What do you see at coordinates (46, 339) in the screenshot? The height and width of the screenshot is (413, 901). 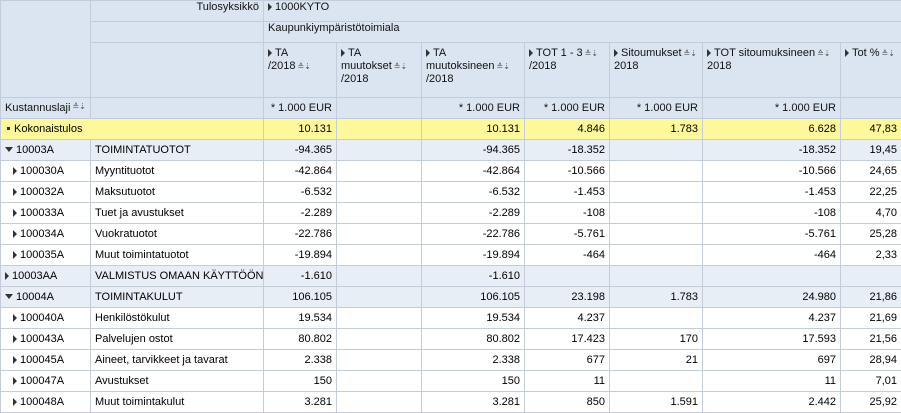 I see `row-code: 100043A` at bounding box center [46, 339].